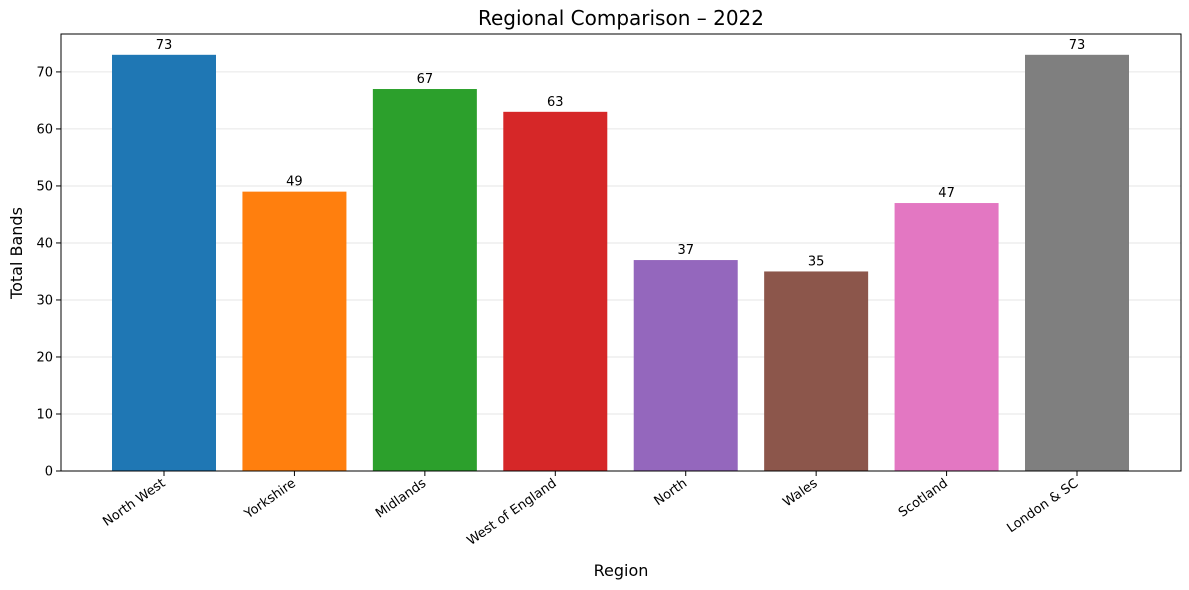 The height and width of the screenshot is (590, 1189). I want to click on y-tick-label: 60, so click(44, 129).